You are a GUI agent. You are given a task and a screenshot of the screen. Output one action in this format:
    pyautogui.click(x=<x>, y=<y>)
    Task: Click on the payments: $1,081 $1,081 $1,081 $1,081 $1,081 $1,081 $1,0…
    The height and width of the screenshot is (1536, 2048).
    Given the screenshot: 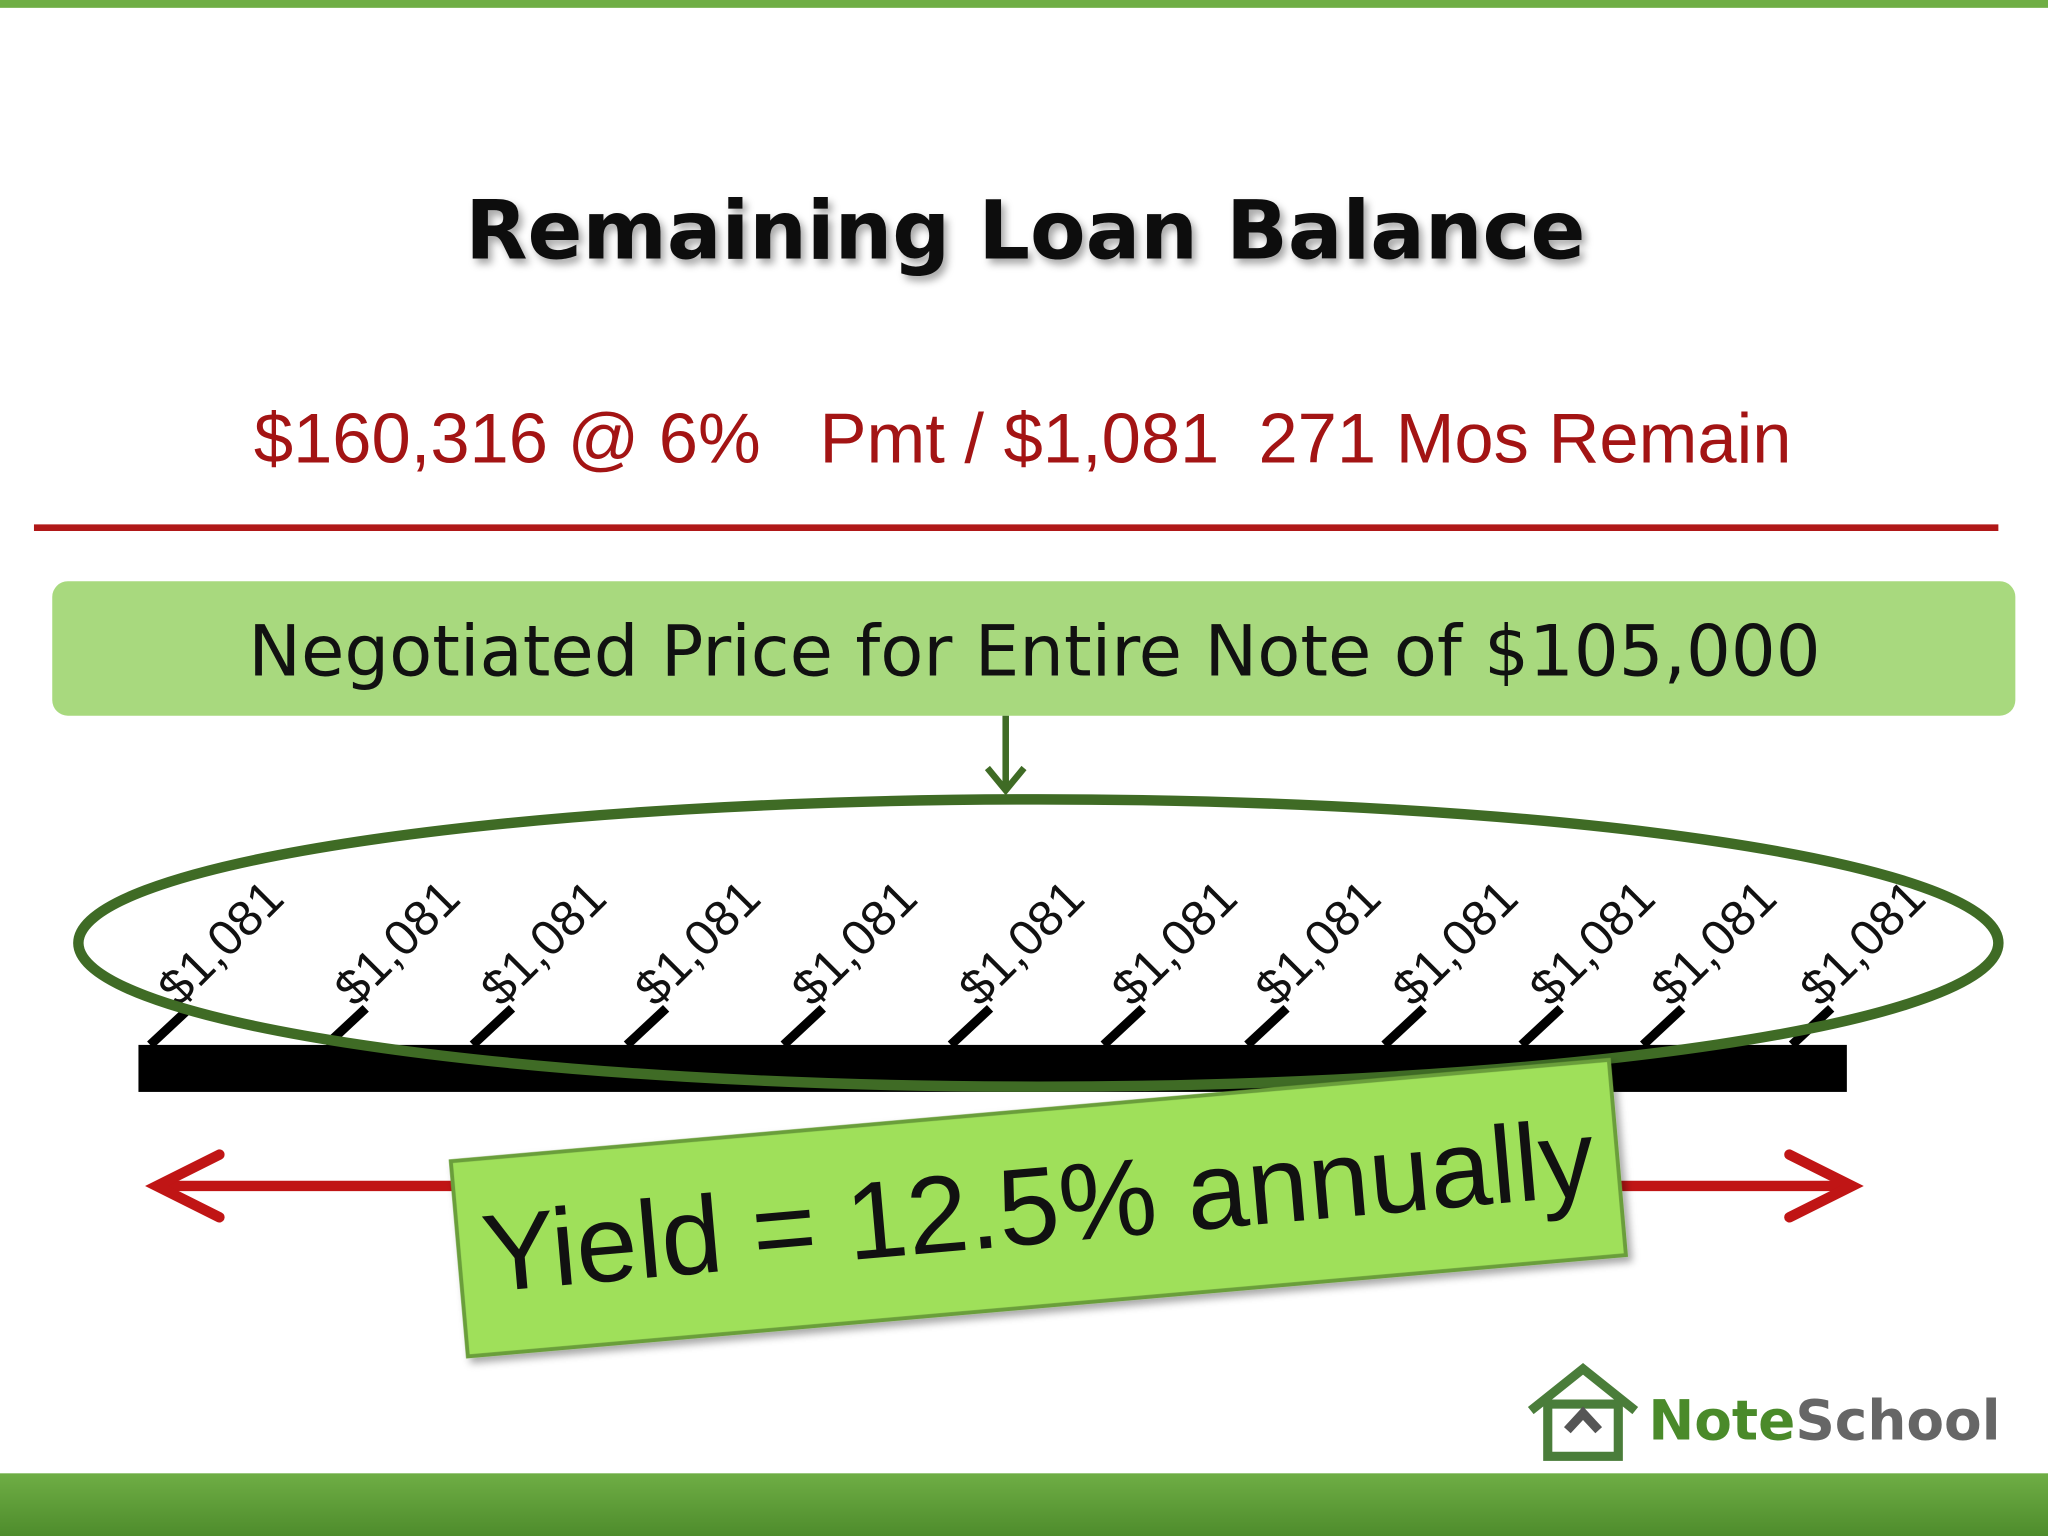 What is the action you would take?
    pyautogui.click(x=1041, y=959)
    